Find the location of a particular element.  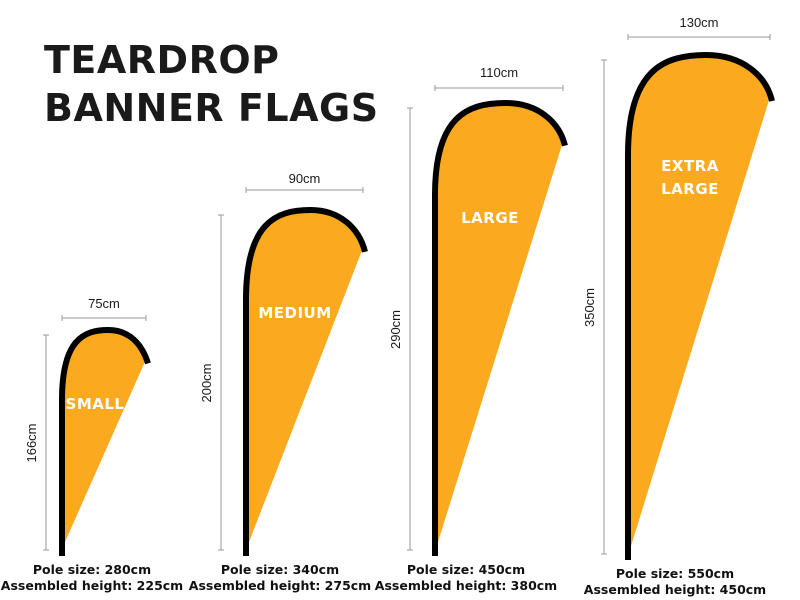

flag-4-width-label: 130cm is located at coordinates (698, 22).